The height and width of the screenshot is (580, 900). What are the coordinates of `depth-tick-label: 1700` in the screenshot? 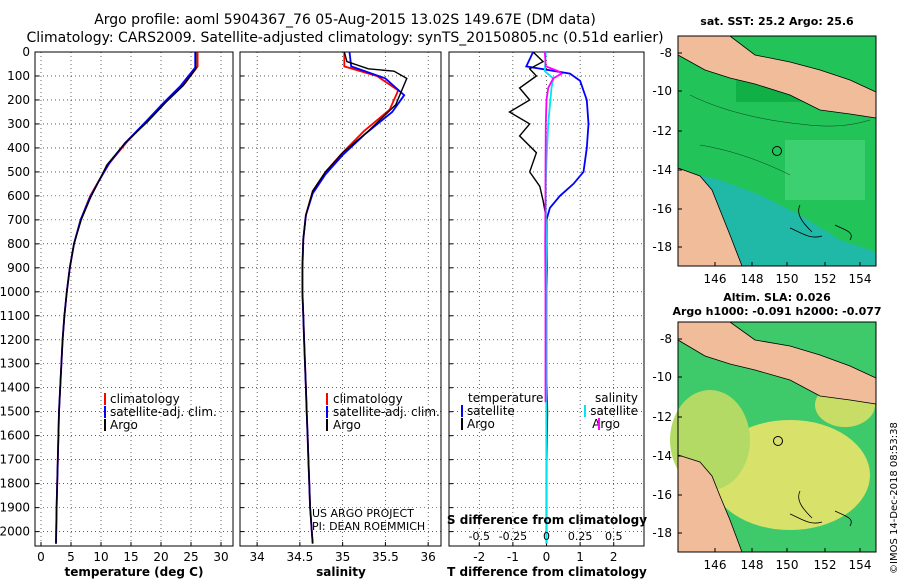 It's located at (15, 460).